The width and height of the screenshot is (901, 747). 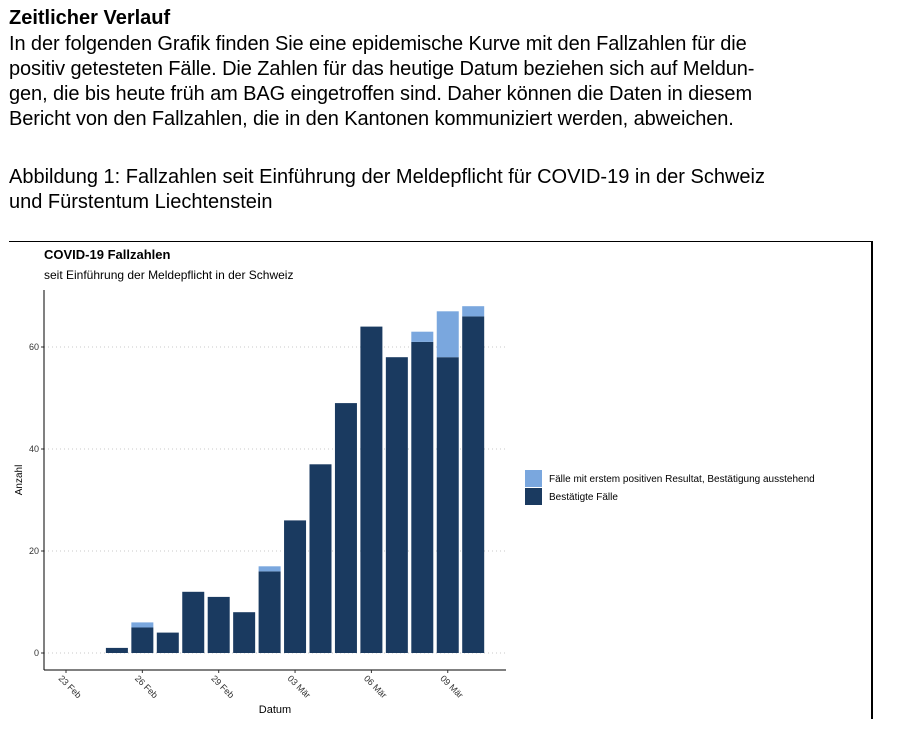 What do you see at coordinates (34, 551) in the screenshot?
I see `y-tick-label: 20` at bounding box center [34, 551].